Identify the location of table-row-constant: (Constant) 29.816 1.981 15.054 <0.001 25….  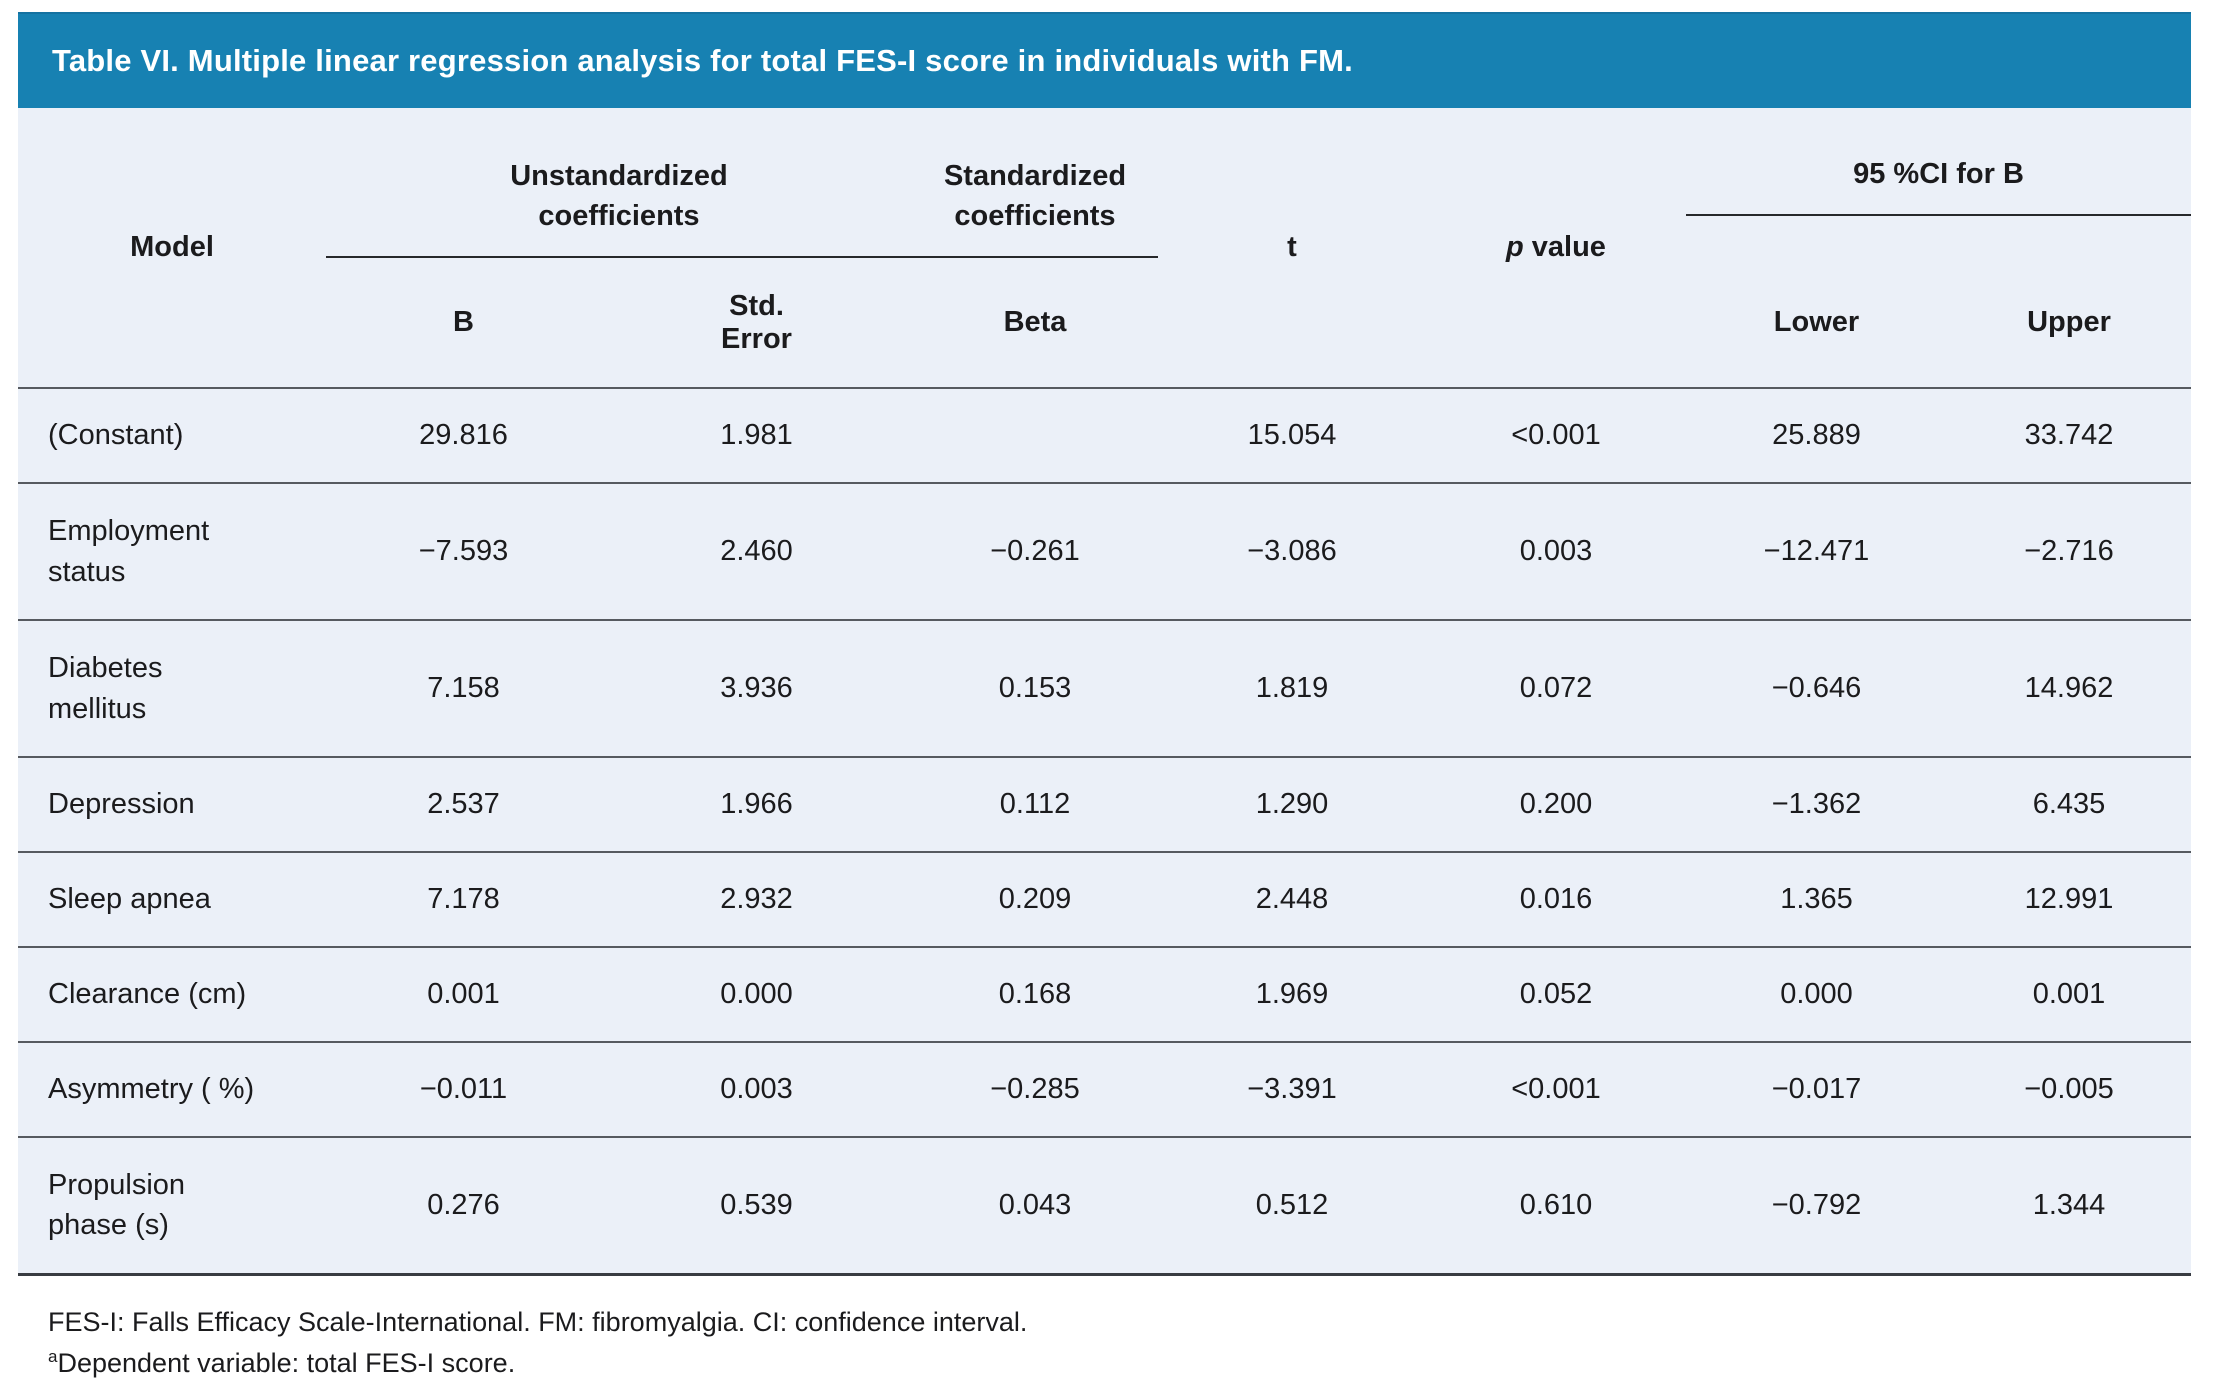
(1105, 435).